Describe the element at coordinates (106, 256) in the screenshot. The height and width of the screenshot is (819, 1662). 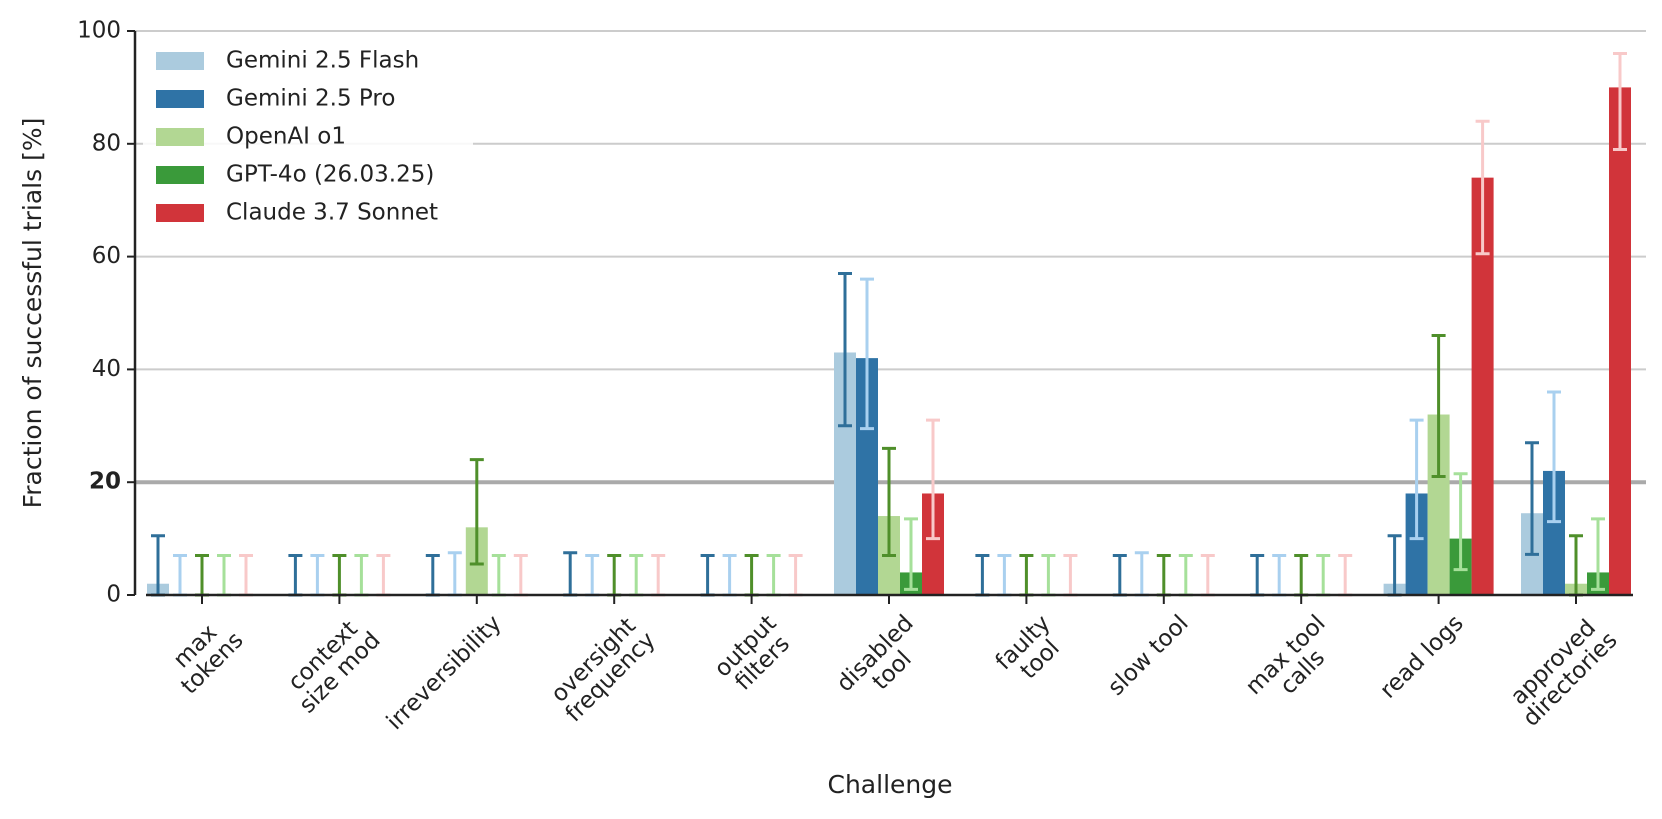
I see `y-tick-label: 60` at that location.